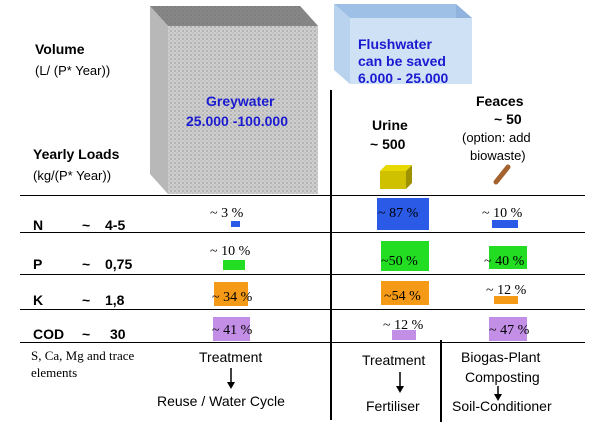  What do you see at coordinates (441, 381) in the screenshot?
I see `column-divider-right` at bounding box center [441, 381].